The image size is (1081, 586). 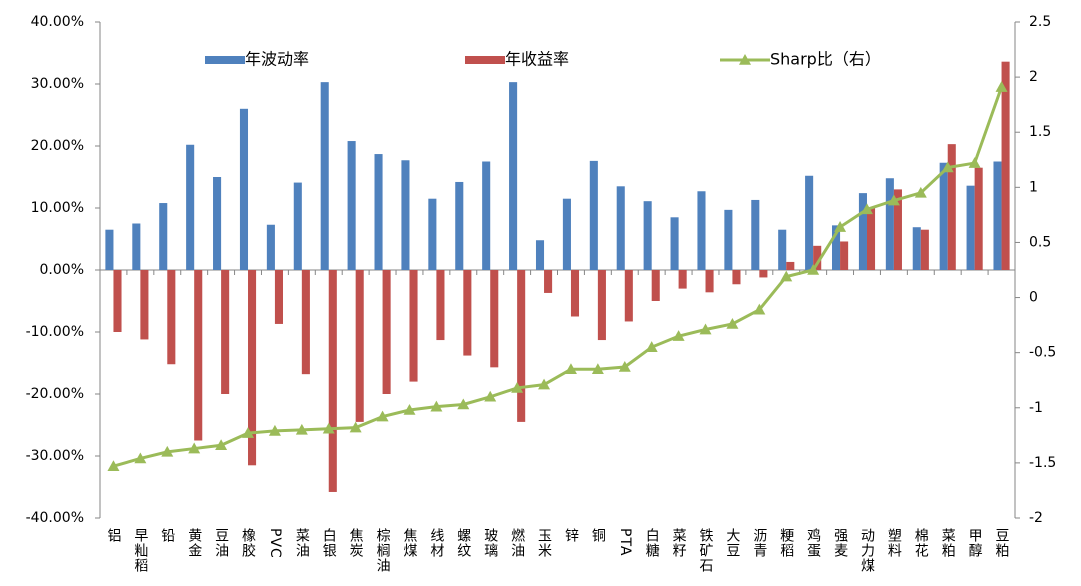 What do you see at coordinates (167, 535) in the screenshot?
I see `x-tick-label: 铅` at bounding box center [167, 535].